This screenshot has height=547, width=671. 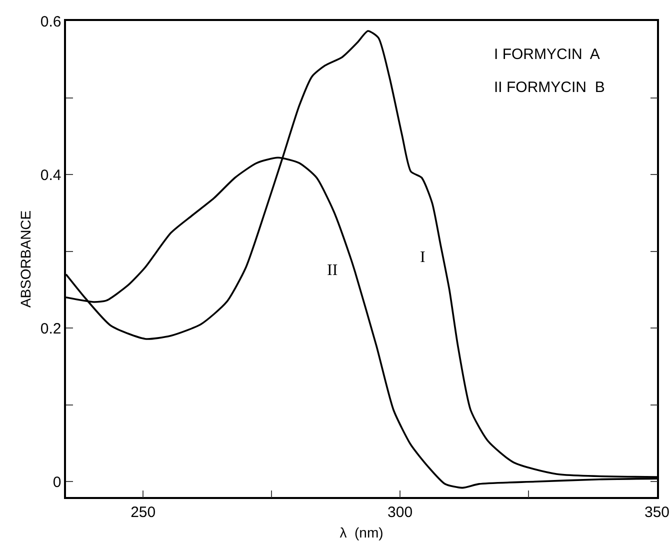 What do you see at coordinates (51, 329) in the screenshot?
I see `y-tick-label: 0.2` at bounding box center [51, 329].